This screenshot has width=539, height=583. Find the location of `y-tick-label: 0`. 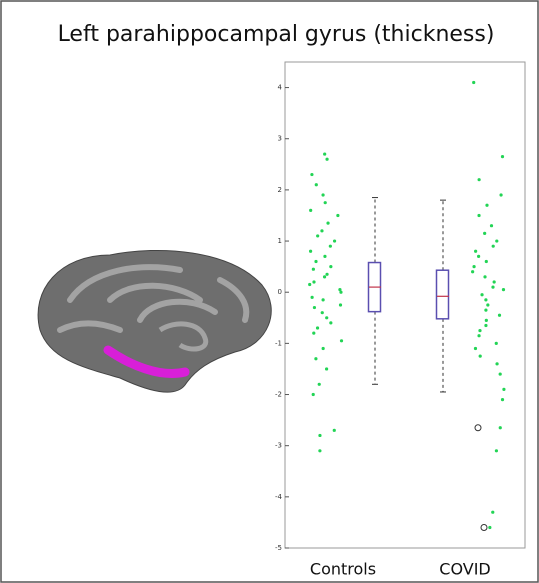

y-tick-label: 0 is located at coordinates (280, 292).